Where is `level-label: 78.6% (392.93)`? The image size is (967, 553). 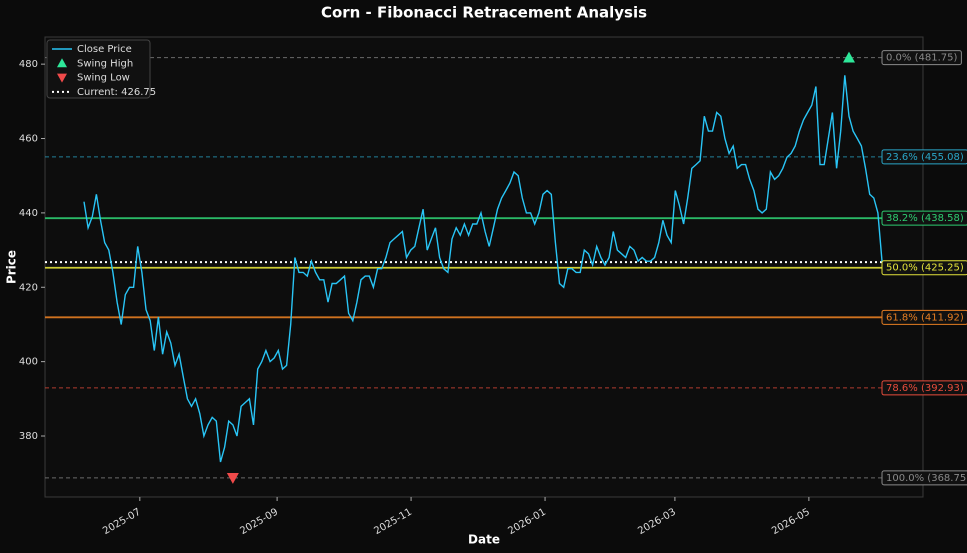
level-label: 78.6% (392.93) is located at coordinates (924, 388).